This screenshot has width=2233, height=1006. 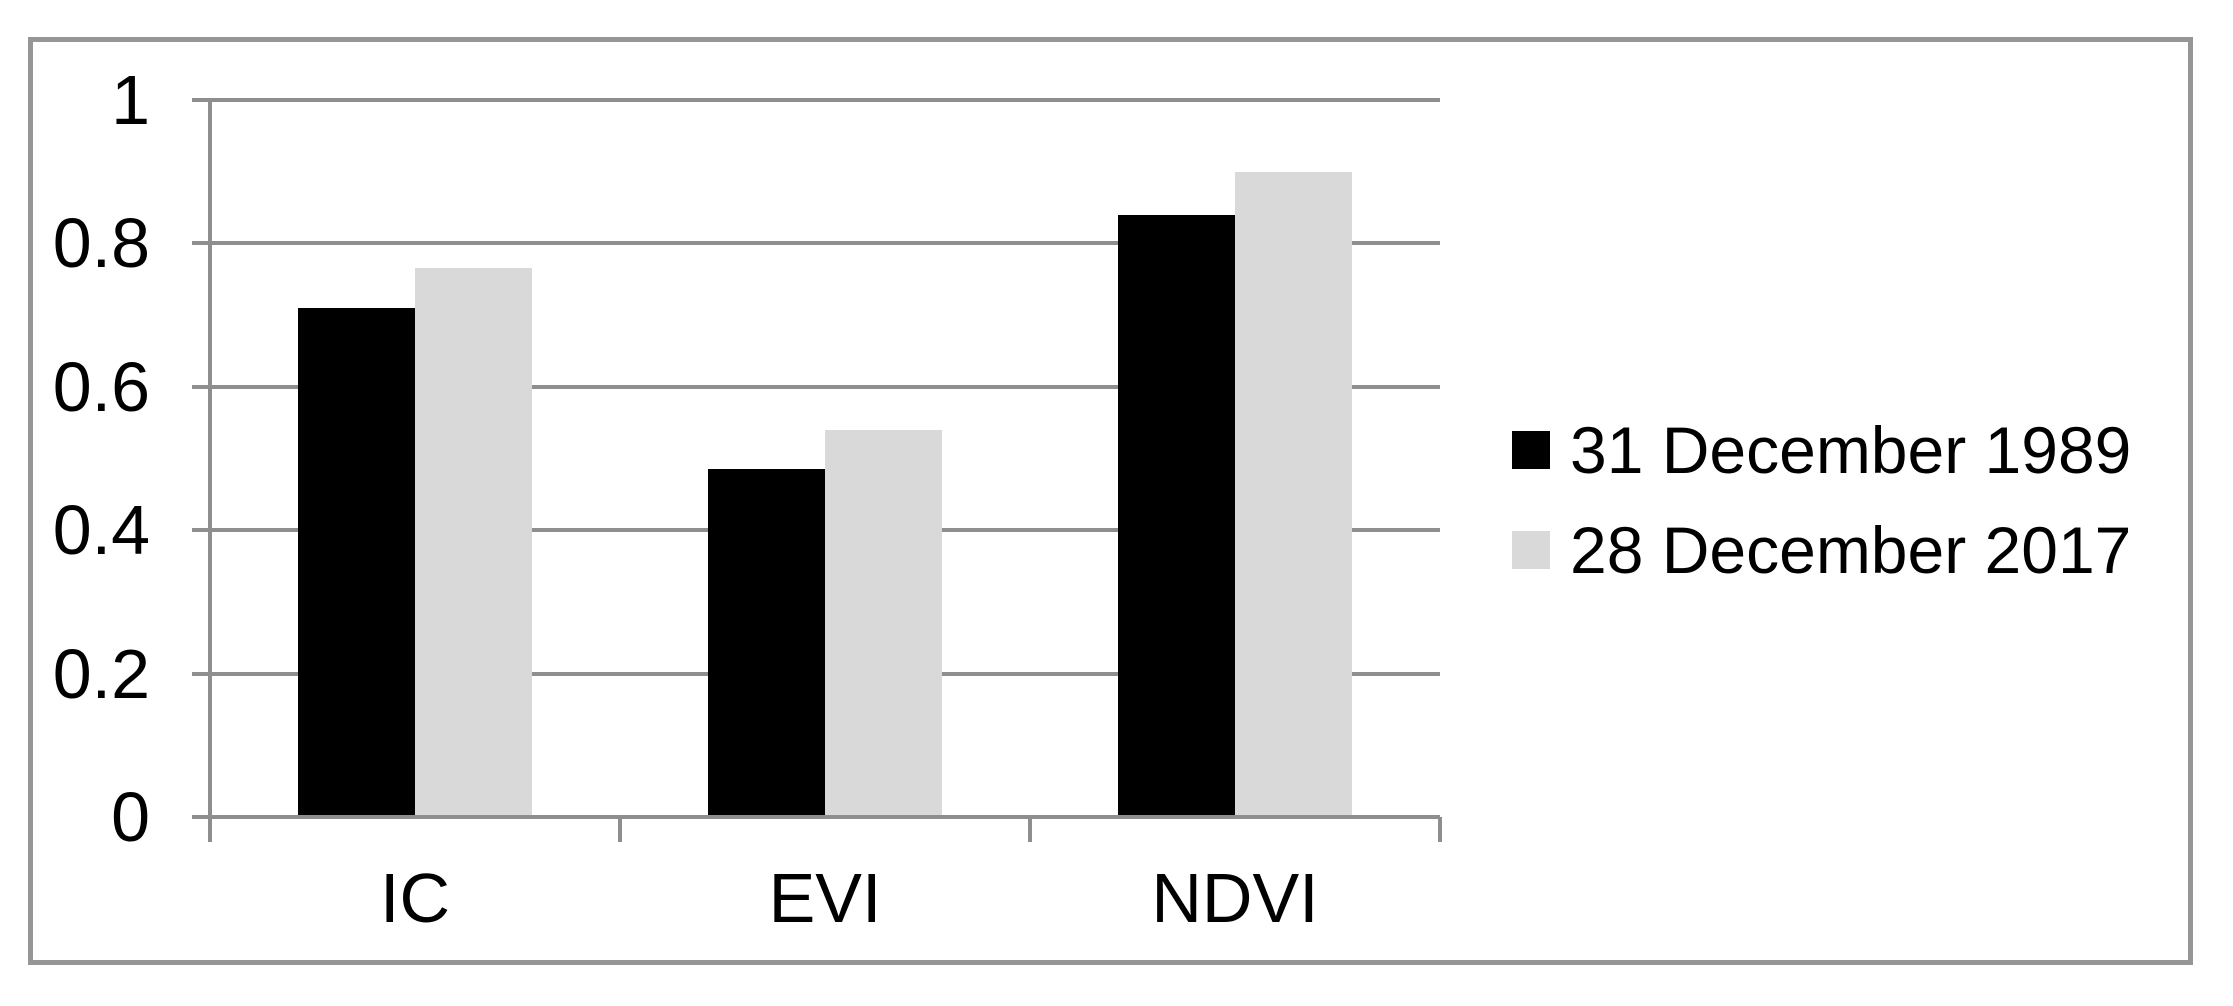 I want to click on y-tick-mark-0.8, so click(x=201, y=243).